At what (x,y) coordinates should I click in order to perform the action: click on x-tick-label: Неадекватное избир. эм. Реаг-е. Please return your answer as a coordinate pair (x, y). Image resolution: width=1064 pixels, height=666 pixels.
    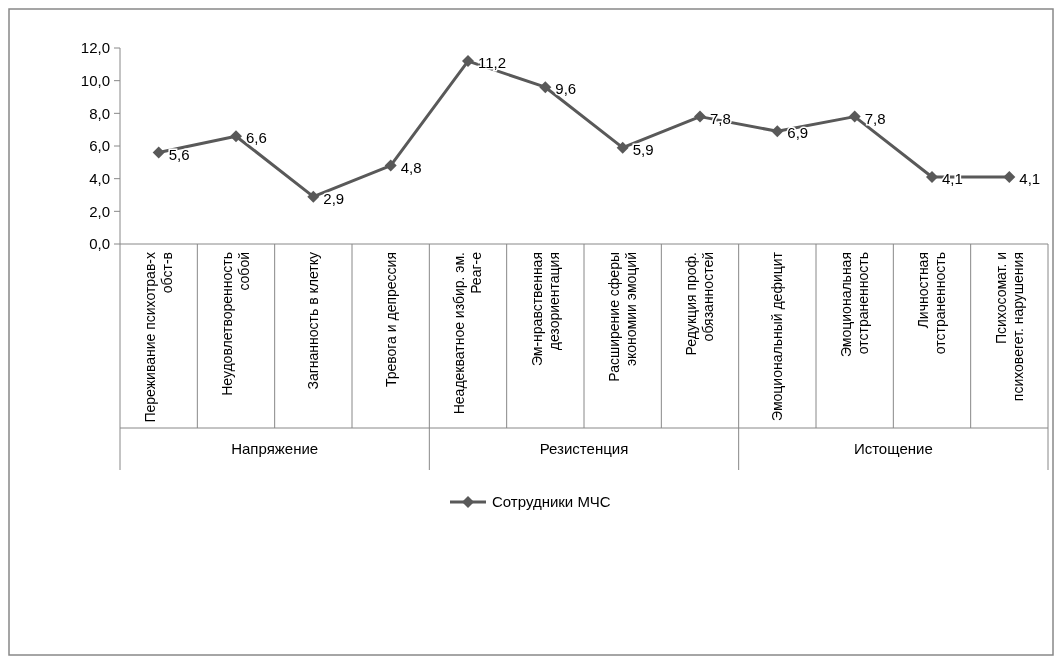
    Looking at the image, I should click on (468, 333).